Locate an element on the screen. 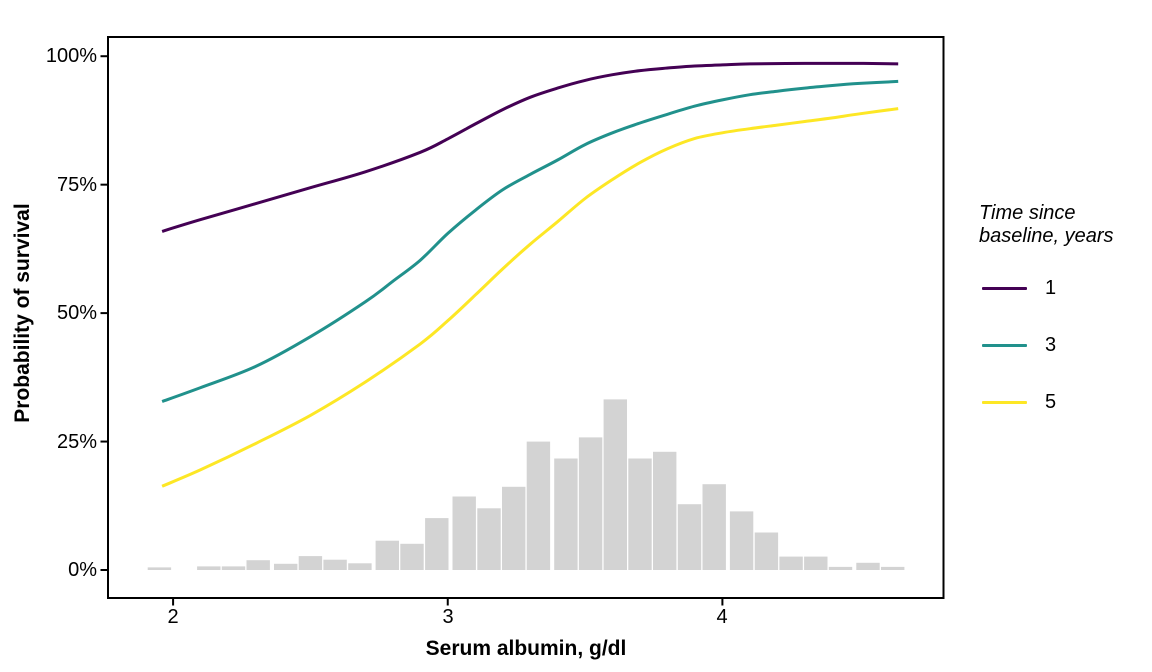  legend-item-year-3: 3 is located at coordinates (1019, 345).